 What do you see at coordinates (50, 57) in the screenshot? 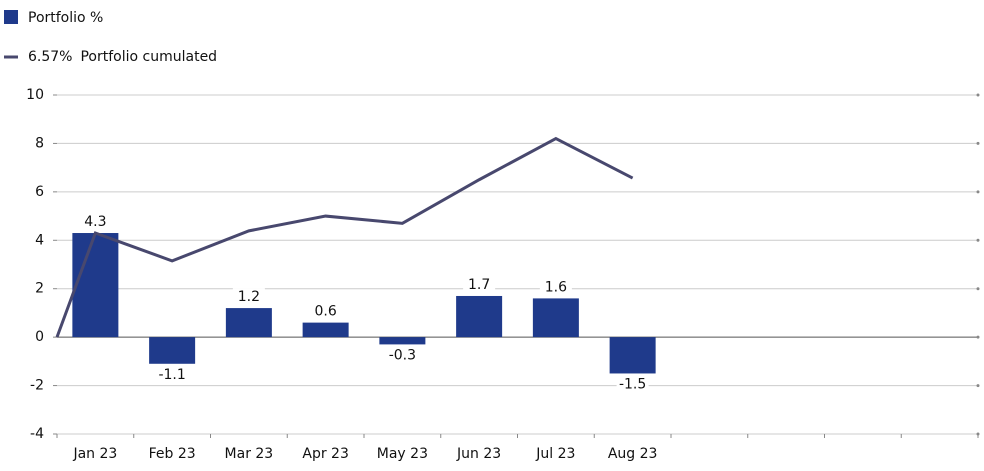
I see `legend-value: 6.57%` at bounding box center [50, 57].